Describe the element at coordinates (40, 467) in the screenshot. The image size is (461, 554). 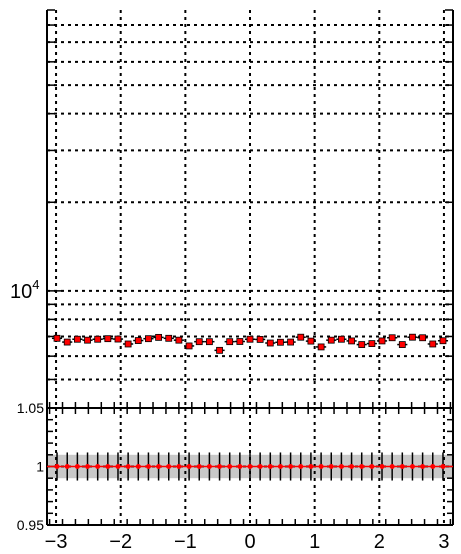
I see `ratio-y-tick-label: 1` at that location.